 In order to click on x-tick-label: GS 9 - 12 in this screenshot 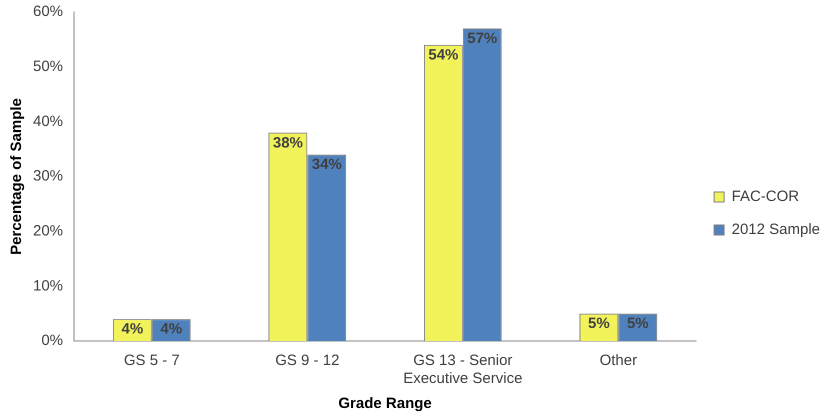, I will do `click(307, 361)`.